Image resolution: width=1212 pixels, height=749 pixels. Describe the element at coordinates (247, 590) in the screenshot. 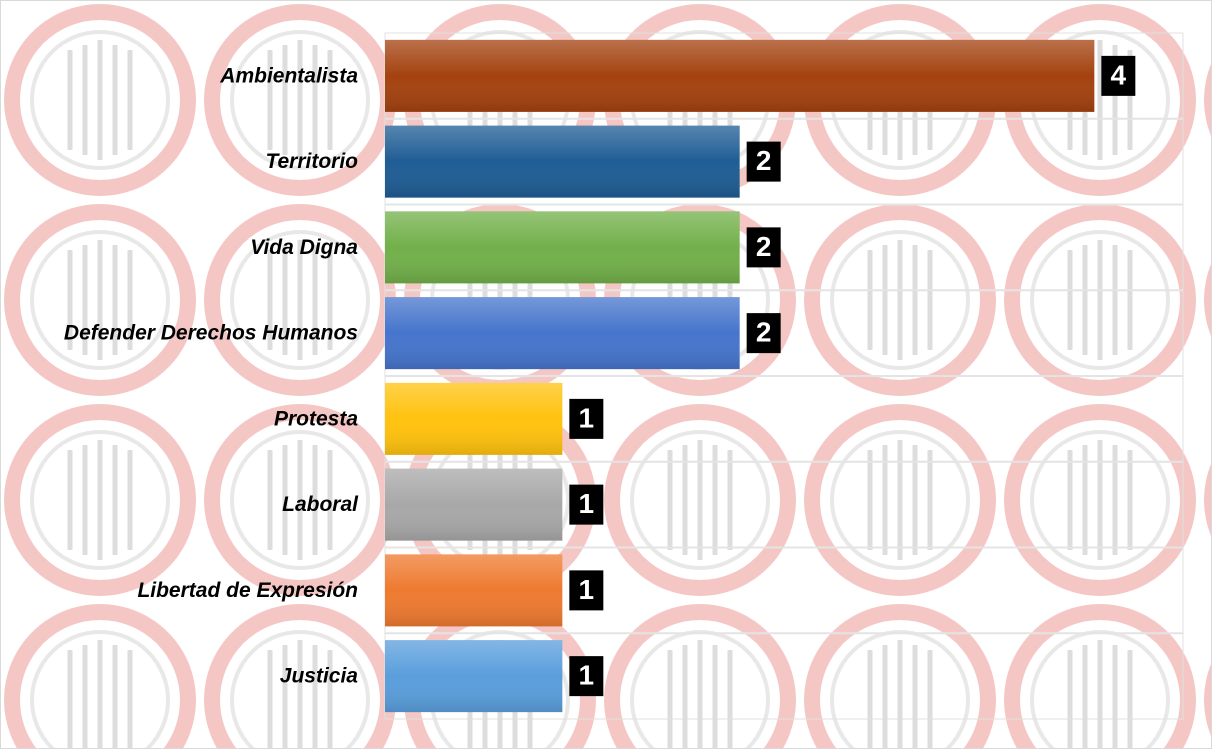

I see `category-label: Libertad de Expresión` at that location.